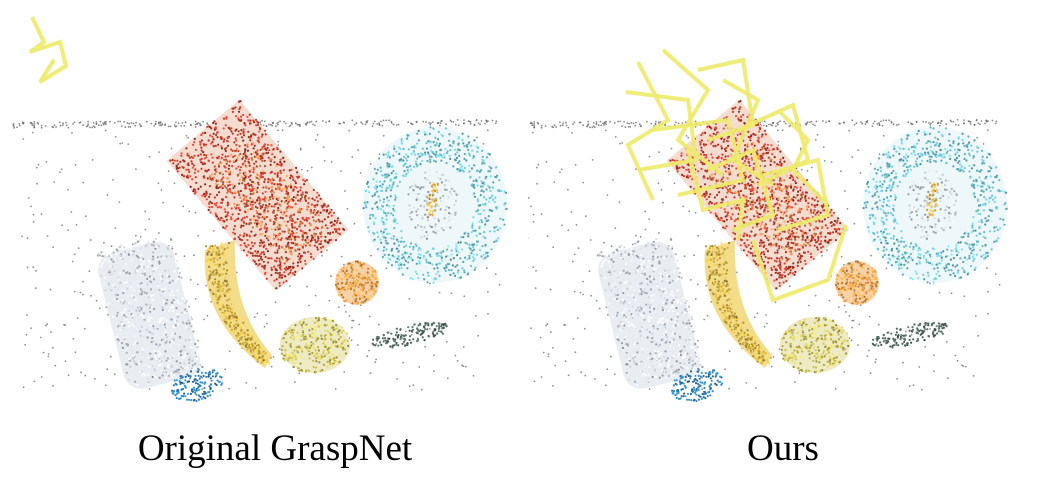  Describe the element at coordinates (275, 448) in the screenshot. I see `caption-original-graspnet: Original GraspNet` at that location.